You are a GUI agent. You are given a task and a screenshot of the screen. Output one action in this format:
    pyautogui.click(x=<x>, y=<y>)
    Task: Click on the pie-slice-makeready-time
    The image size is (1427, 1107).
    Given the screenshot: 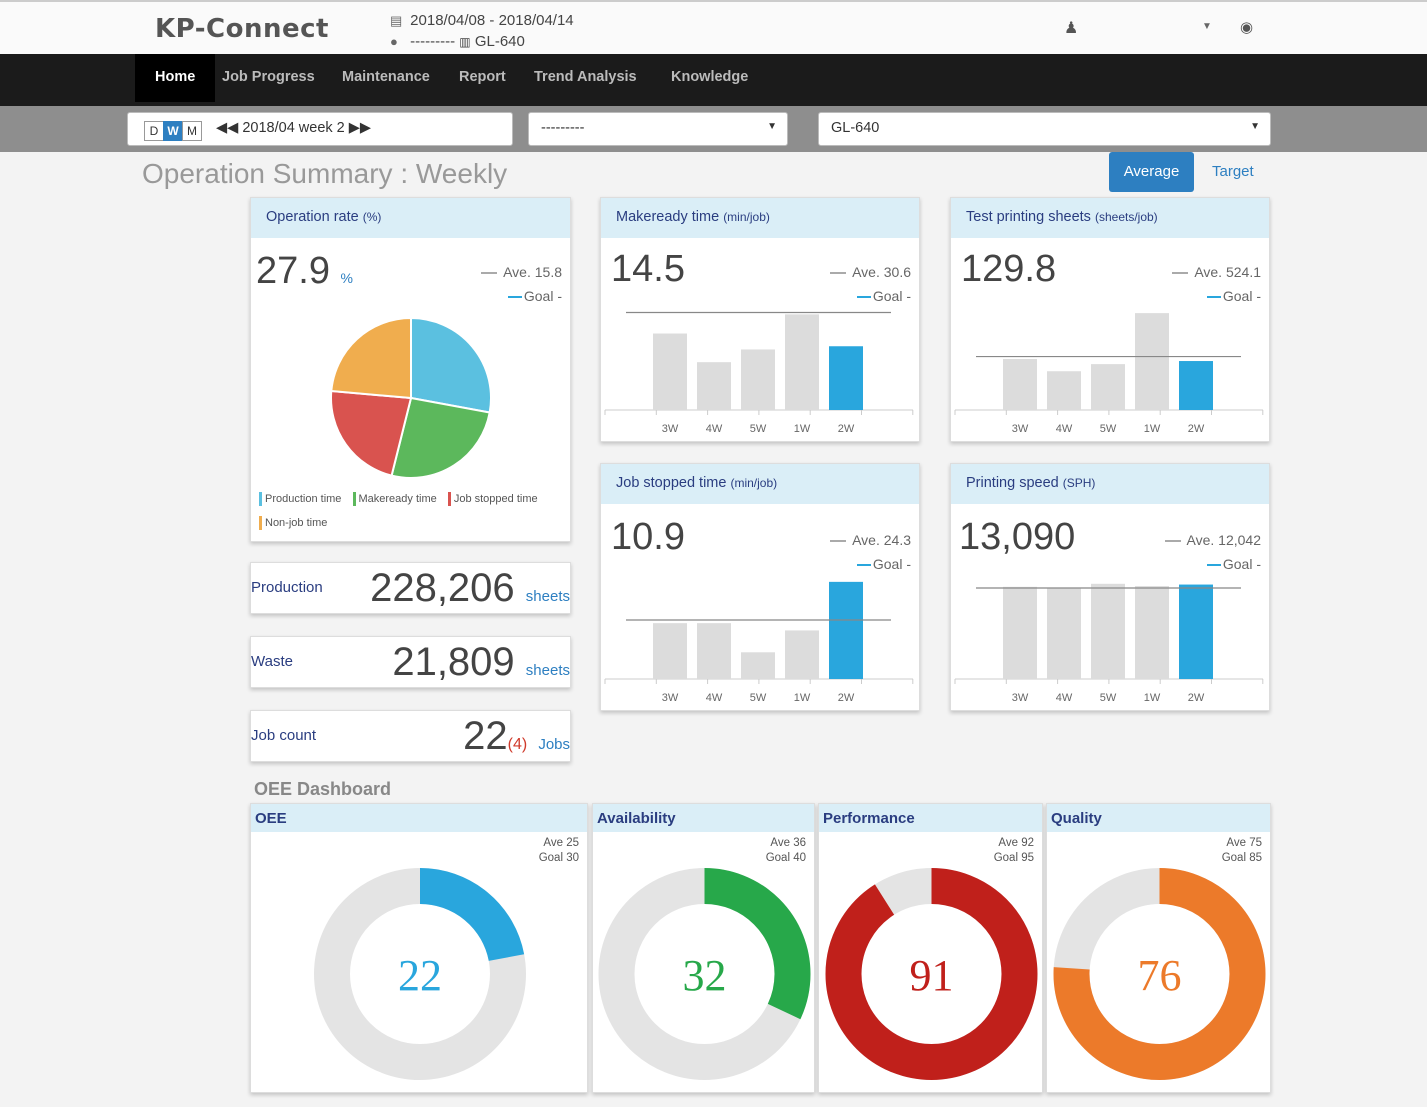 What is the action you would take?
    pyautogui.click(x=440, y=437)
    